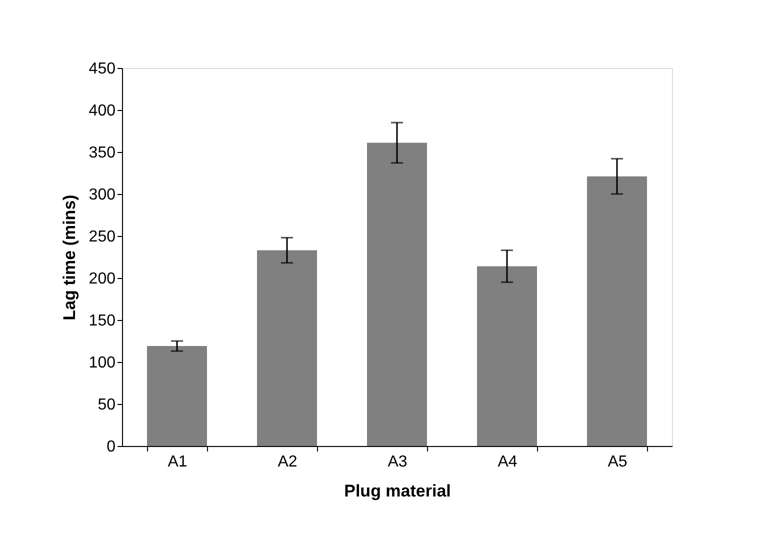 The width and height of the screenshot is (768, 560). Describe the element at coordinates (102, 153) in the screenshot. I see `y-tick-label: 350` at that location.